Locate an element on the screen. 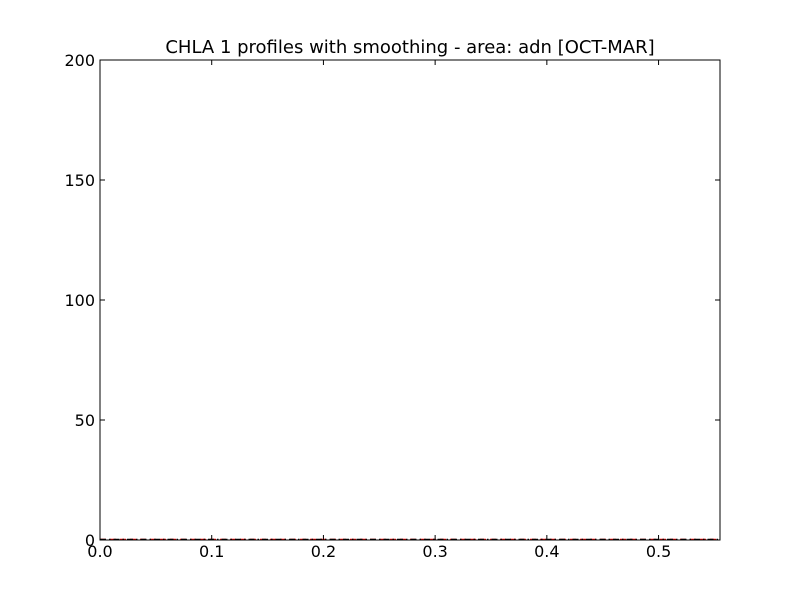 Image resolution: width=800 pixels, height=600 pixels. x-tick-label: 0.0 is located at coordinates (99, 551).